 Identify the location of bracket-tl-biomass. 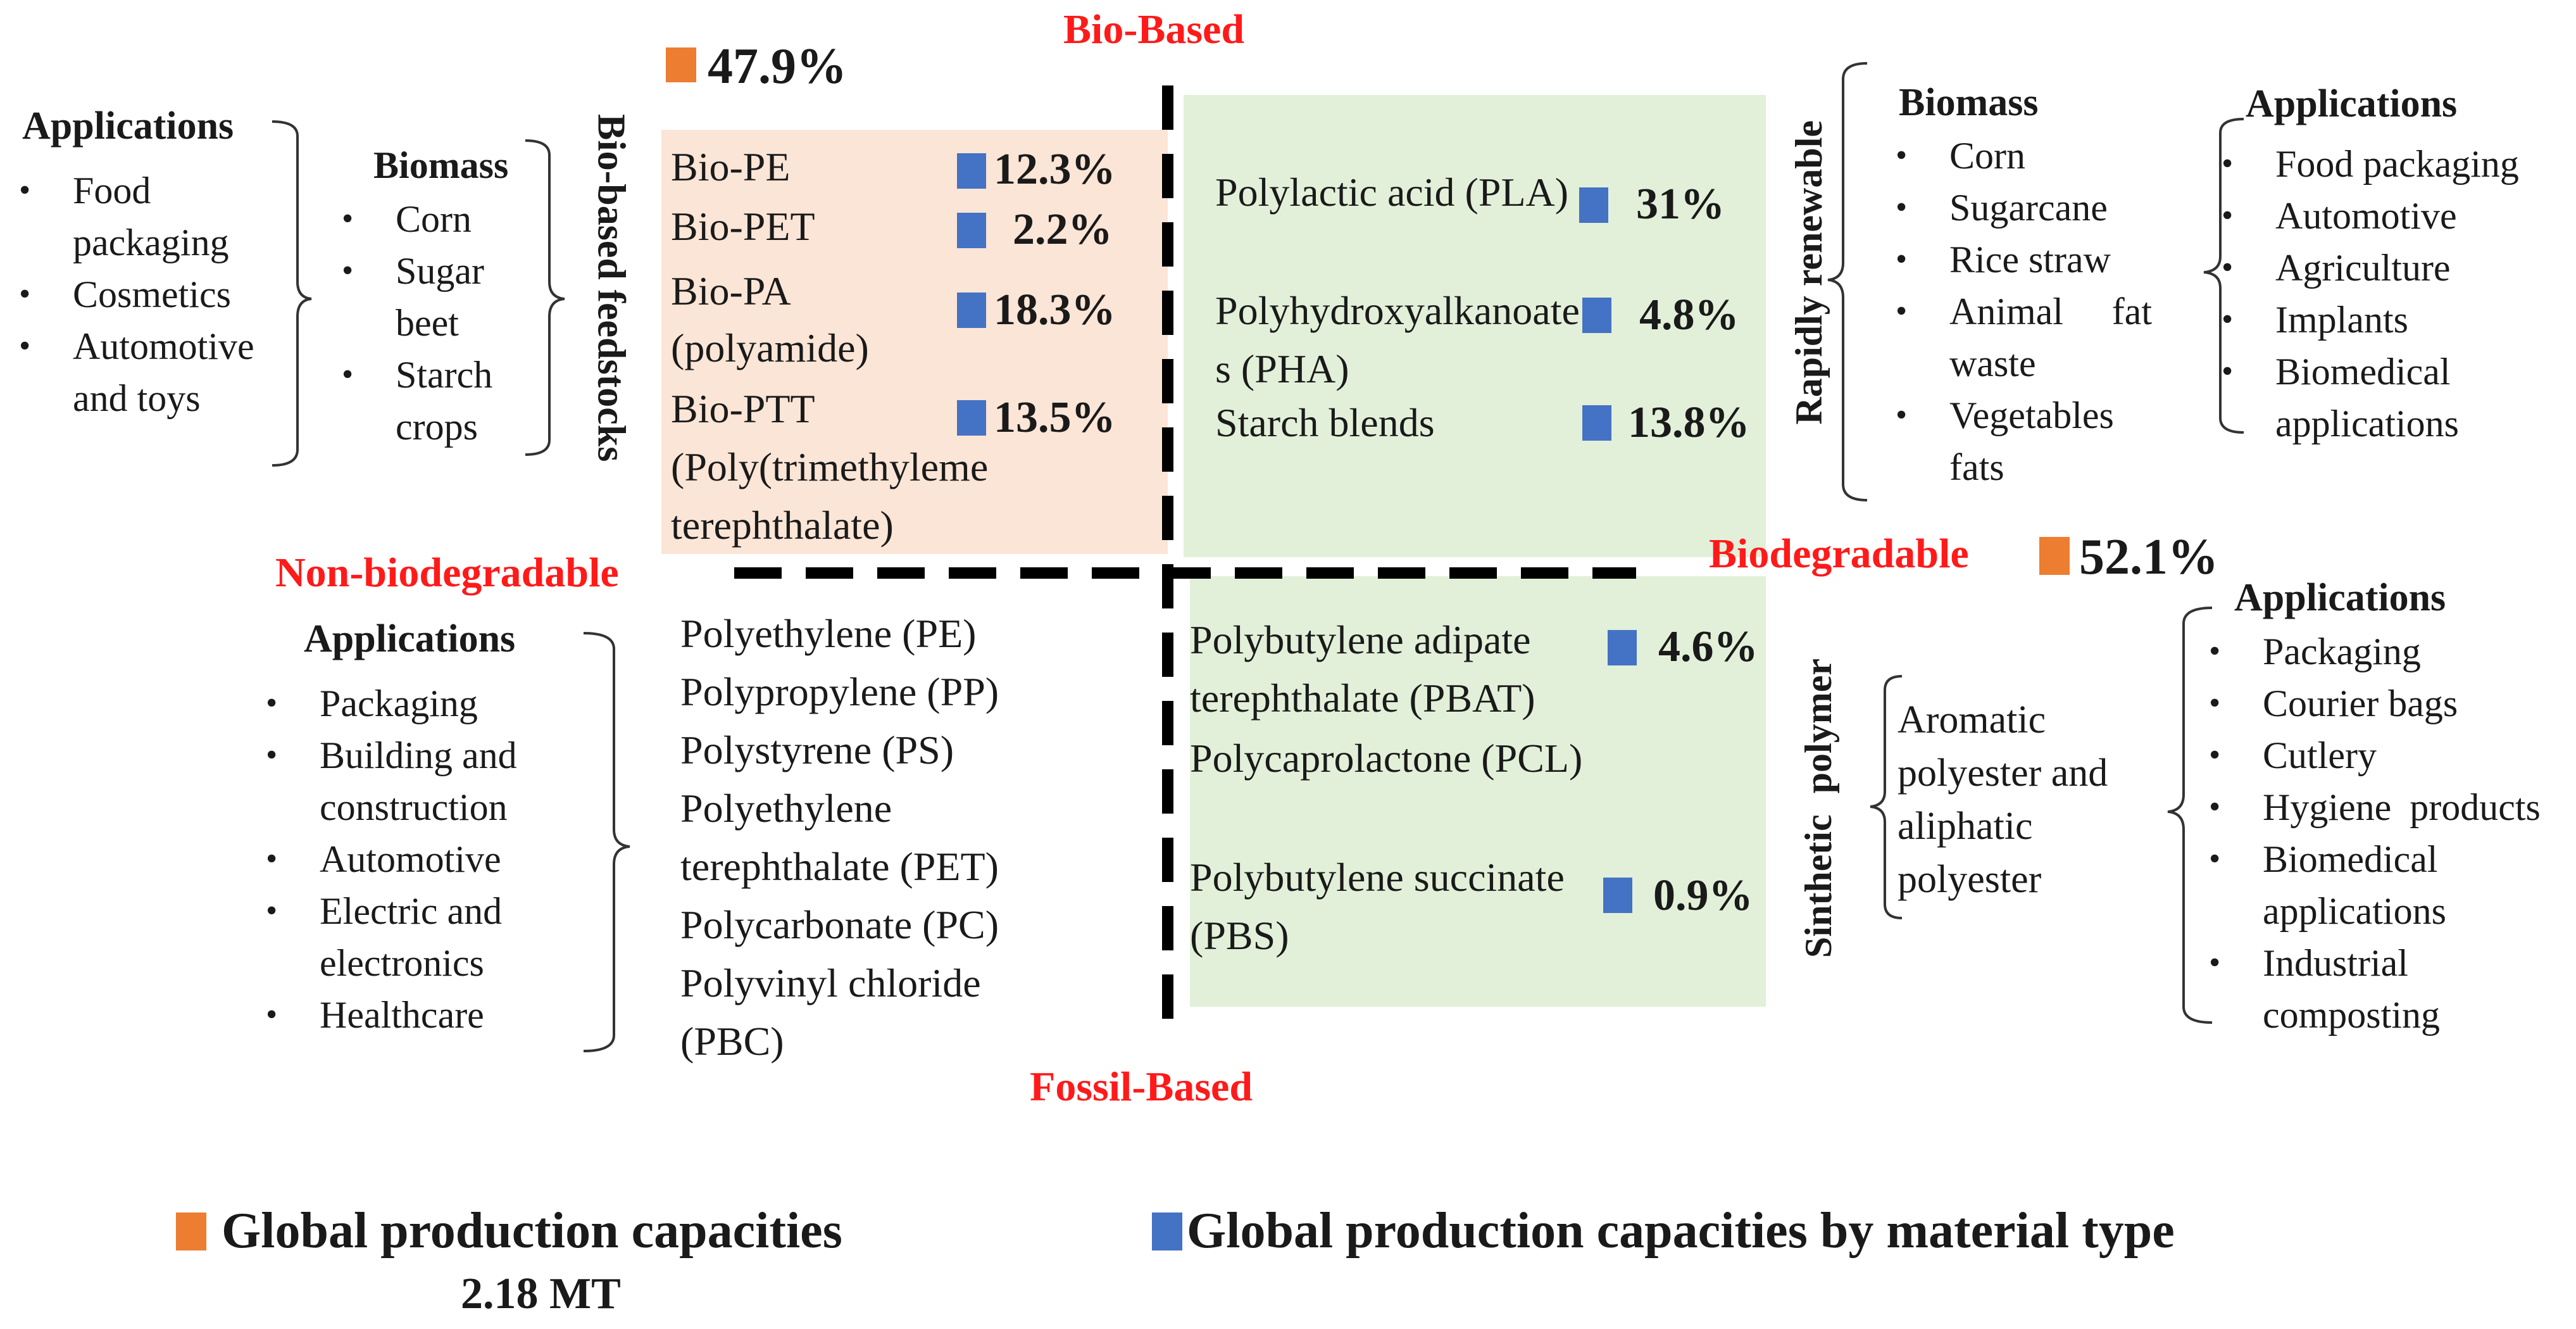
(545, 297).